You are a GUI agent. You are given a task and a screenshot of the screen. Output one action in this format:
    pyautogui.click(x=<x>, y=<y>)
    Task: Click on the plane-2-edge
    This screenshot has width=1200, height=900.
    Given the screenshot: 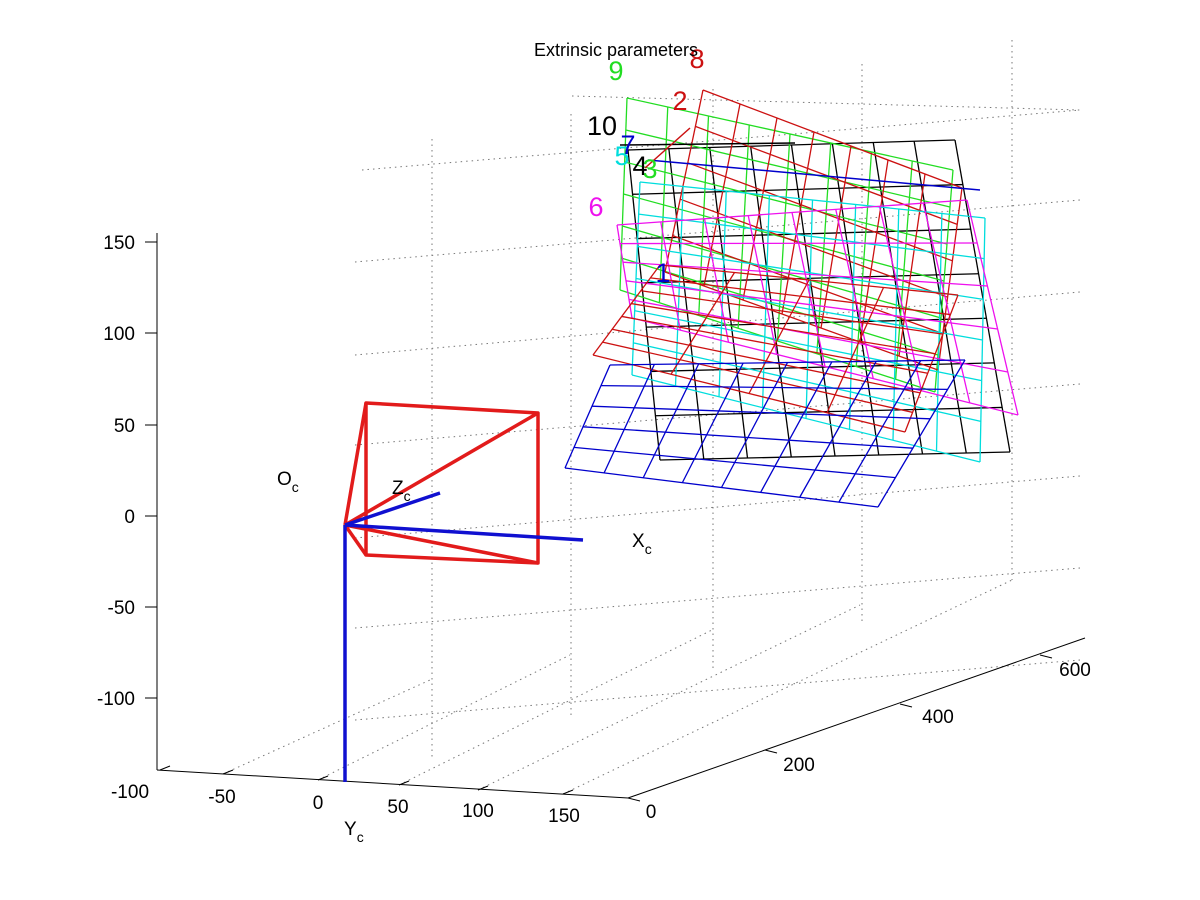 What is the action you would take?
    pyautogui.click(x=667, y=148)
    